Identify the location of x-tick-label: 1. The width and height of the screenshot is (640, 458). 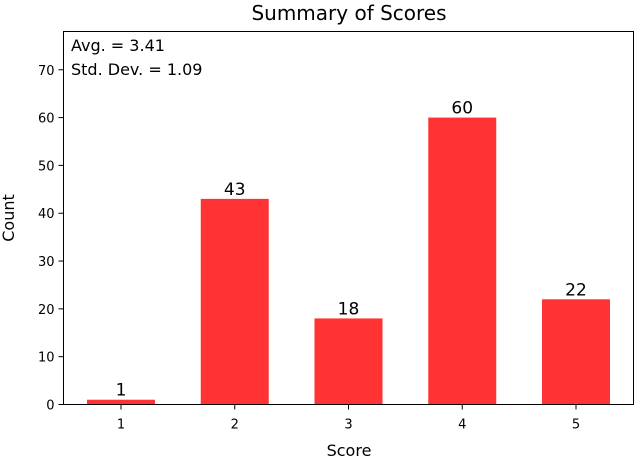
(121, 425).